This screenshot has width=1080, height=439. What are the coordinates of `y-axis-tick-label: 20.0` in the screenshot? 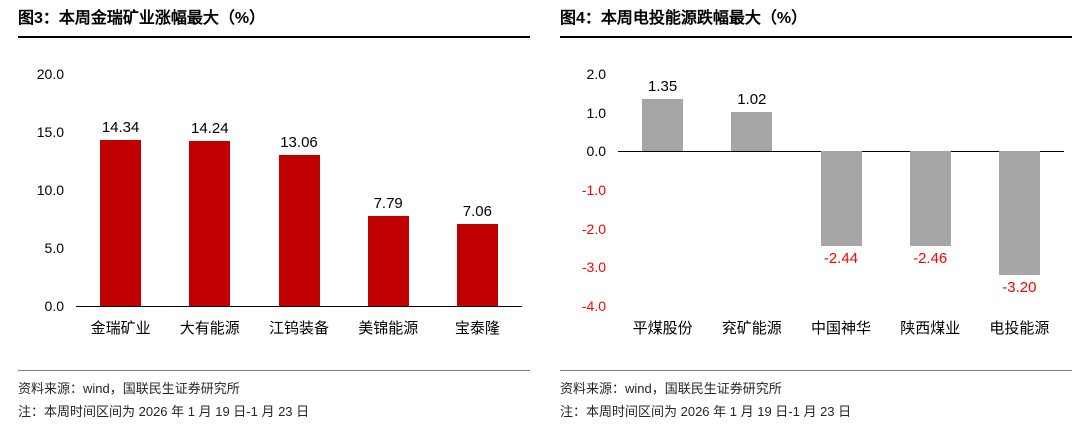 It's located at (50, 74).